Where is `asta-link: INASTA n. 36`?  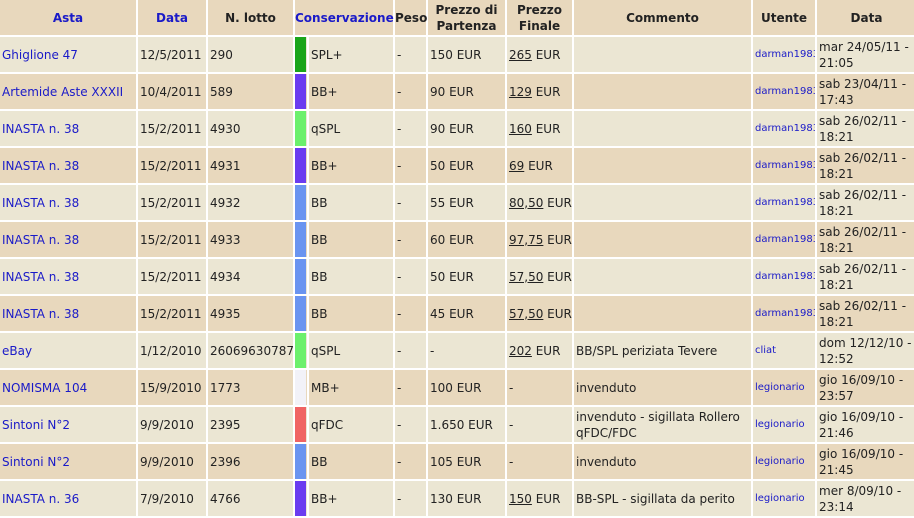 asta-link: INASTA n. 36 is located at coordinates (68, 498).